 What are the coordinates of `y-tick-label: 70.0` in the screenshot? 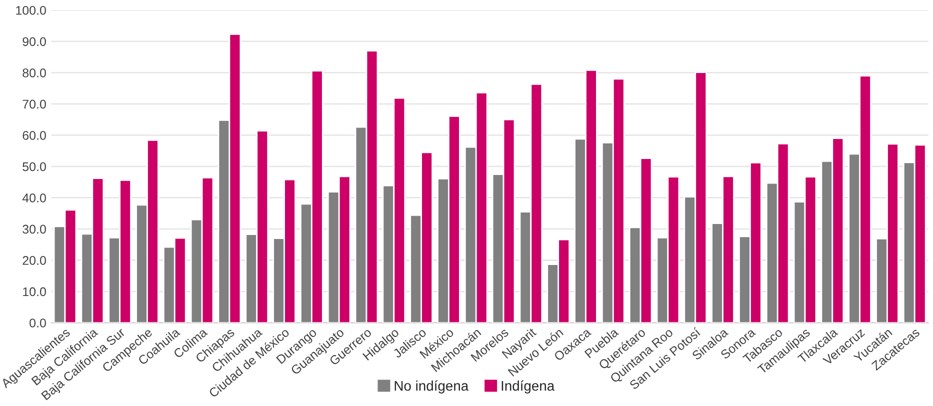 It's located at (34, 104).